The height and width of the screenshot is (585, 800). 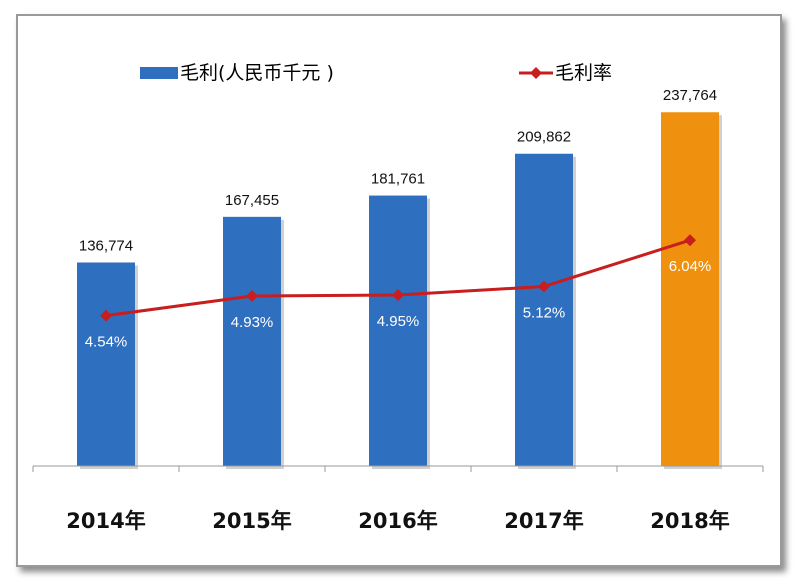 What do you see at coordinates (543, 521) in the screenshot?
I see `x-tick-label: 2017年` at bounding box center [543, 521].